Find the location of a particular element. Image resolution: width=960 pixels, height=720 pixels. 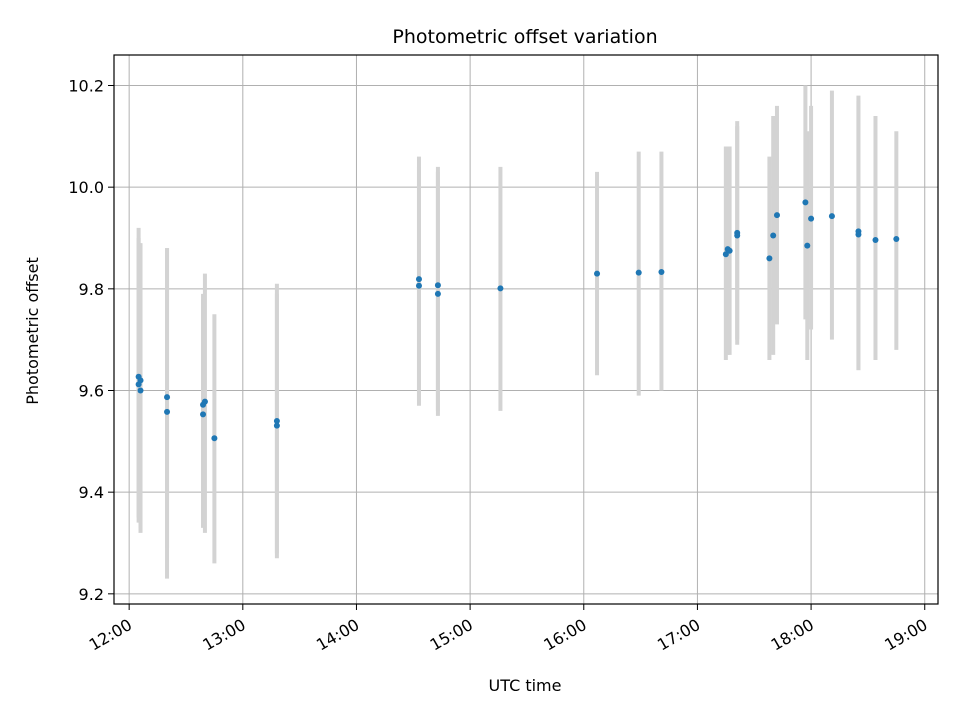

y-tick-label: 9.8 is located at coordinates (91, 289).